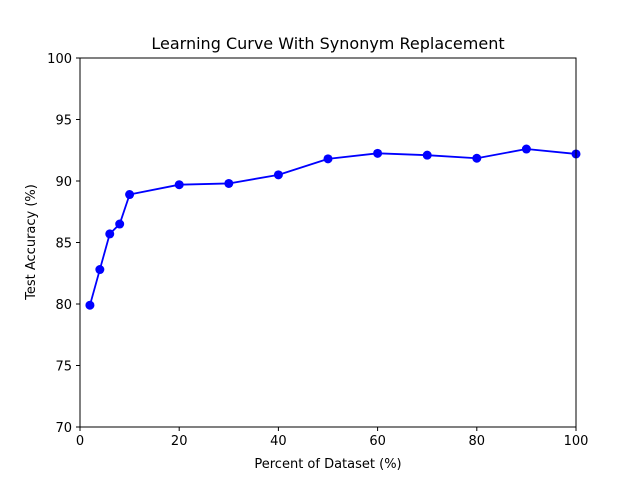 The image size is (640, 480). What do you see at coordinates (477, 441) in the screenshot?
I see `x-tick-label: 80` at bounding box center [477, 441].